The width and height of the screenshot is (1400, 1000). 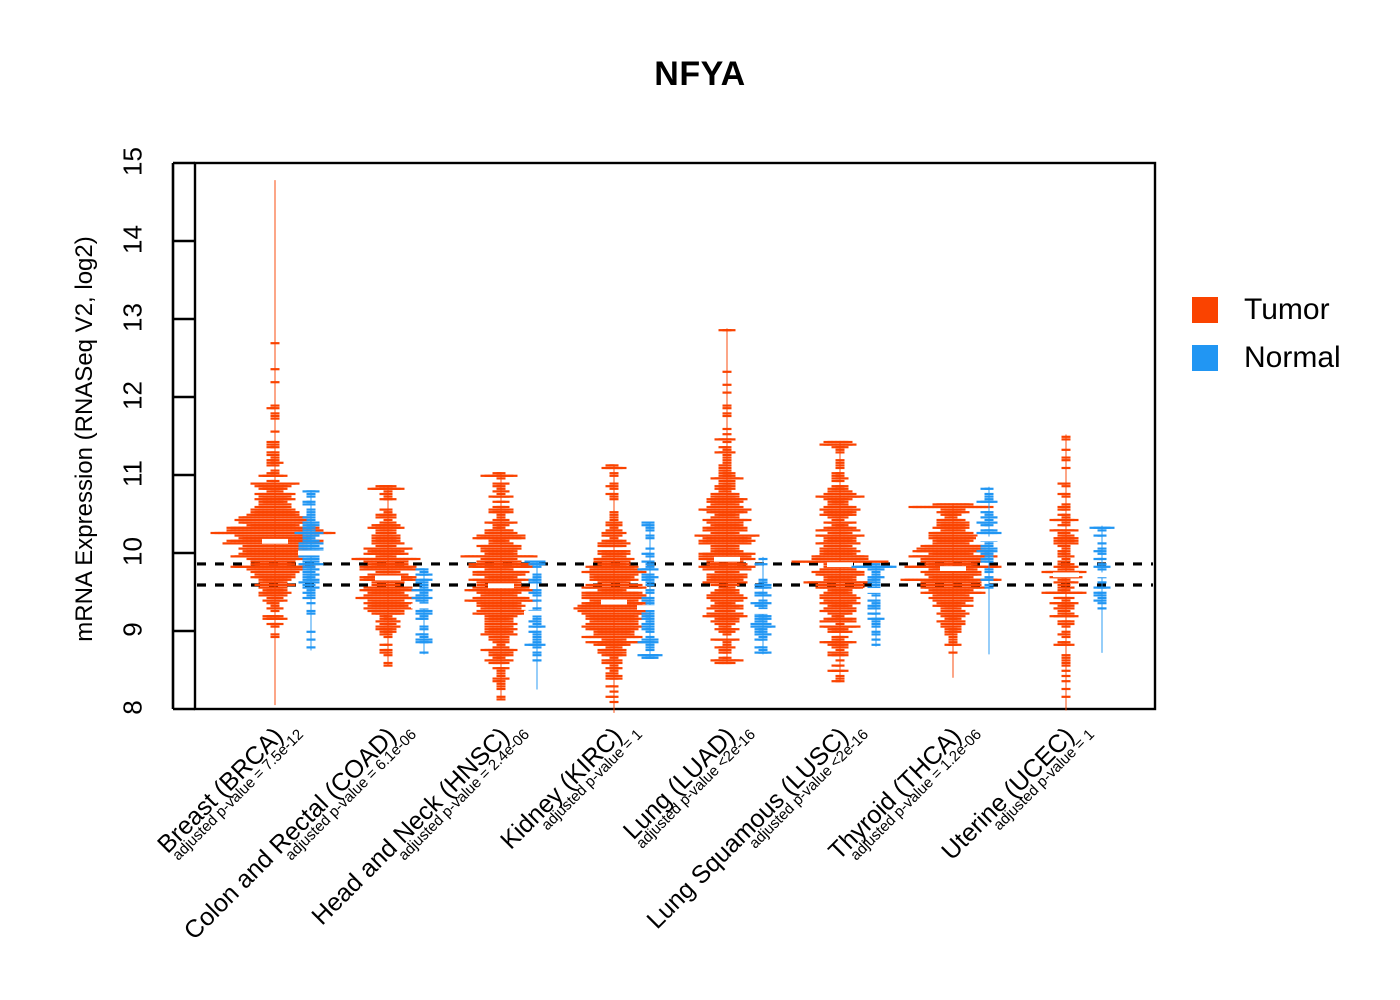 What do you see at coordinates (1266, 310) in the screenshot?
I see `legend-item-tumor: Tumor` at bounding box center [1266, 310].